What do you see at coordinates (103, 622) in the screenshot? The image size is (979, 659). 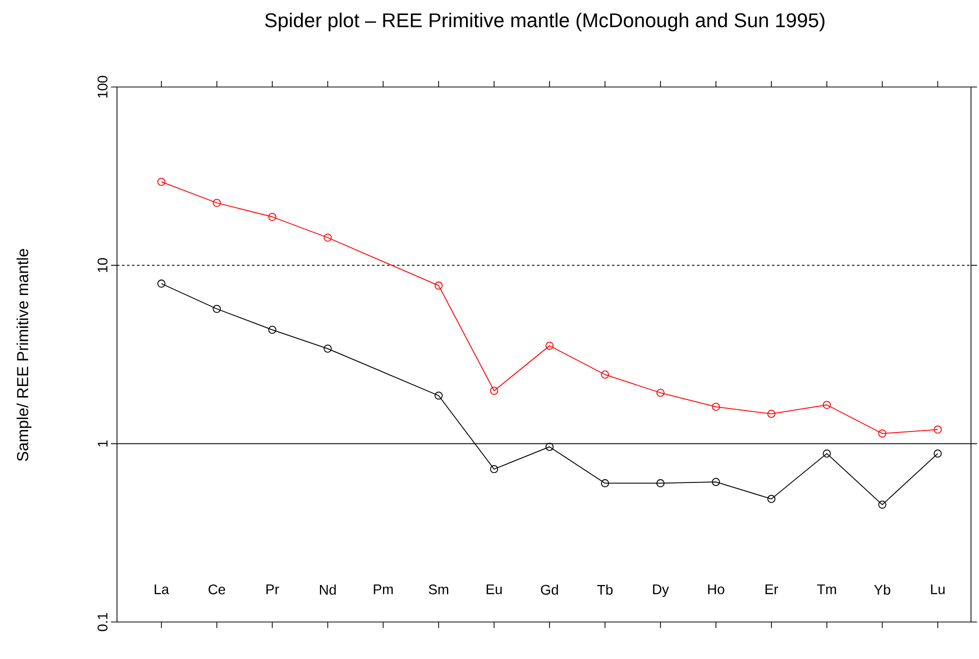 I see `y-tick-label: 0.1` at bounding box center [103, 622].